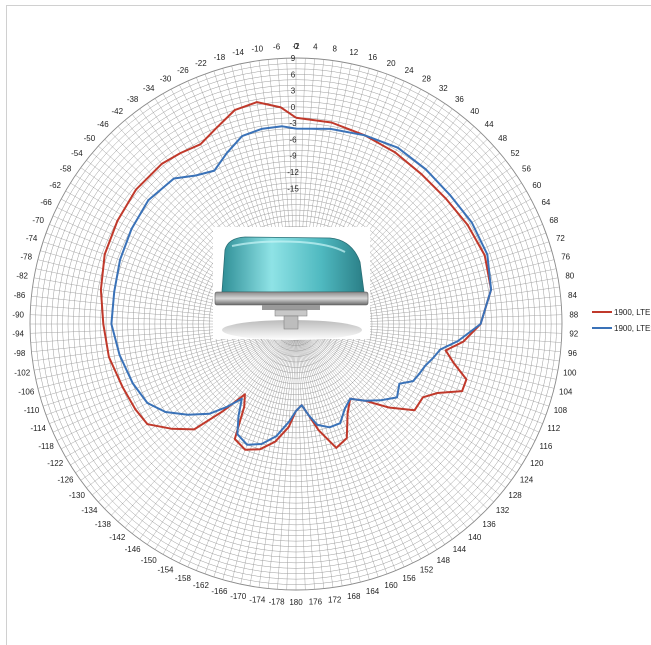 This screenshot has height=645, width=651. I want to click on angle-tick-label: -30, so click(166, 79).